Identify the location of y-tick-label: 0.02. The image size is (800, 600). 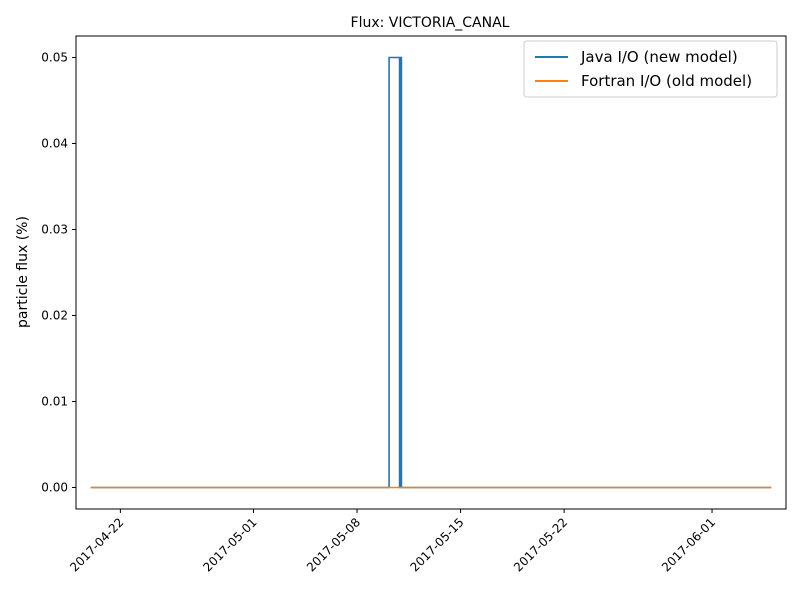
(54, 316).